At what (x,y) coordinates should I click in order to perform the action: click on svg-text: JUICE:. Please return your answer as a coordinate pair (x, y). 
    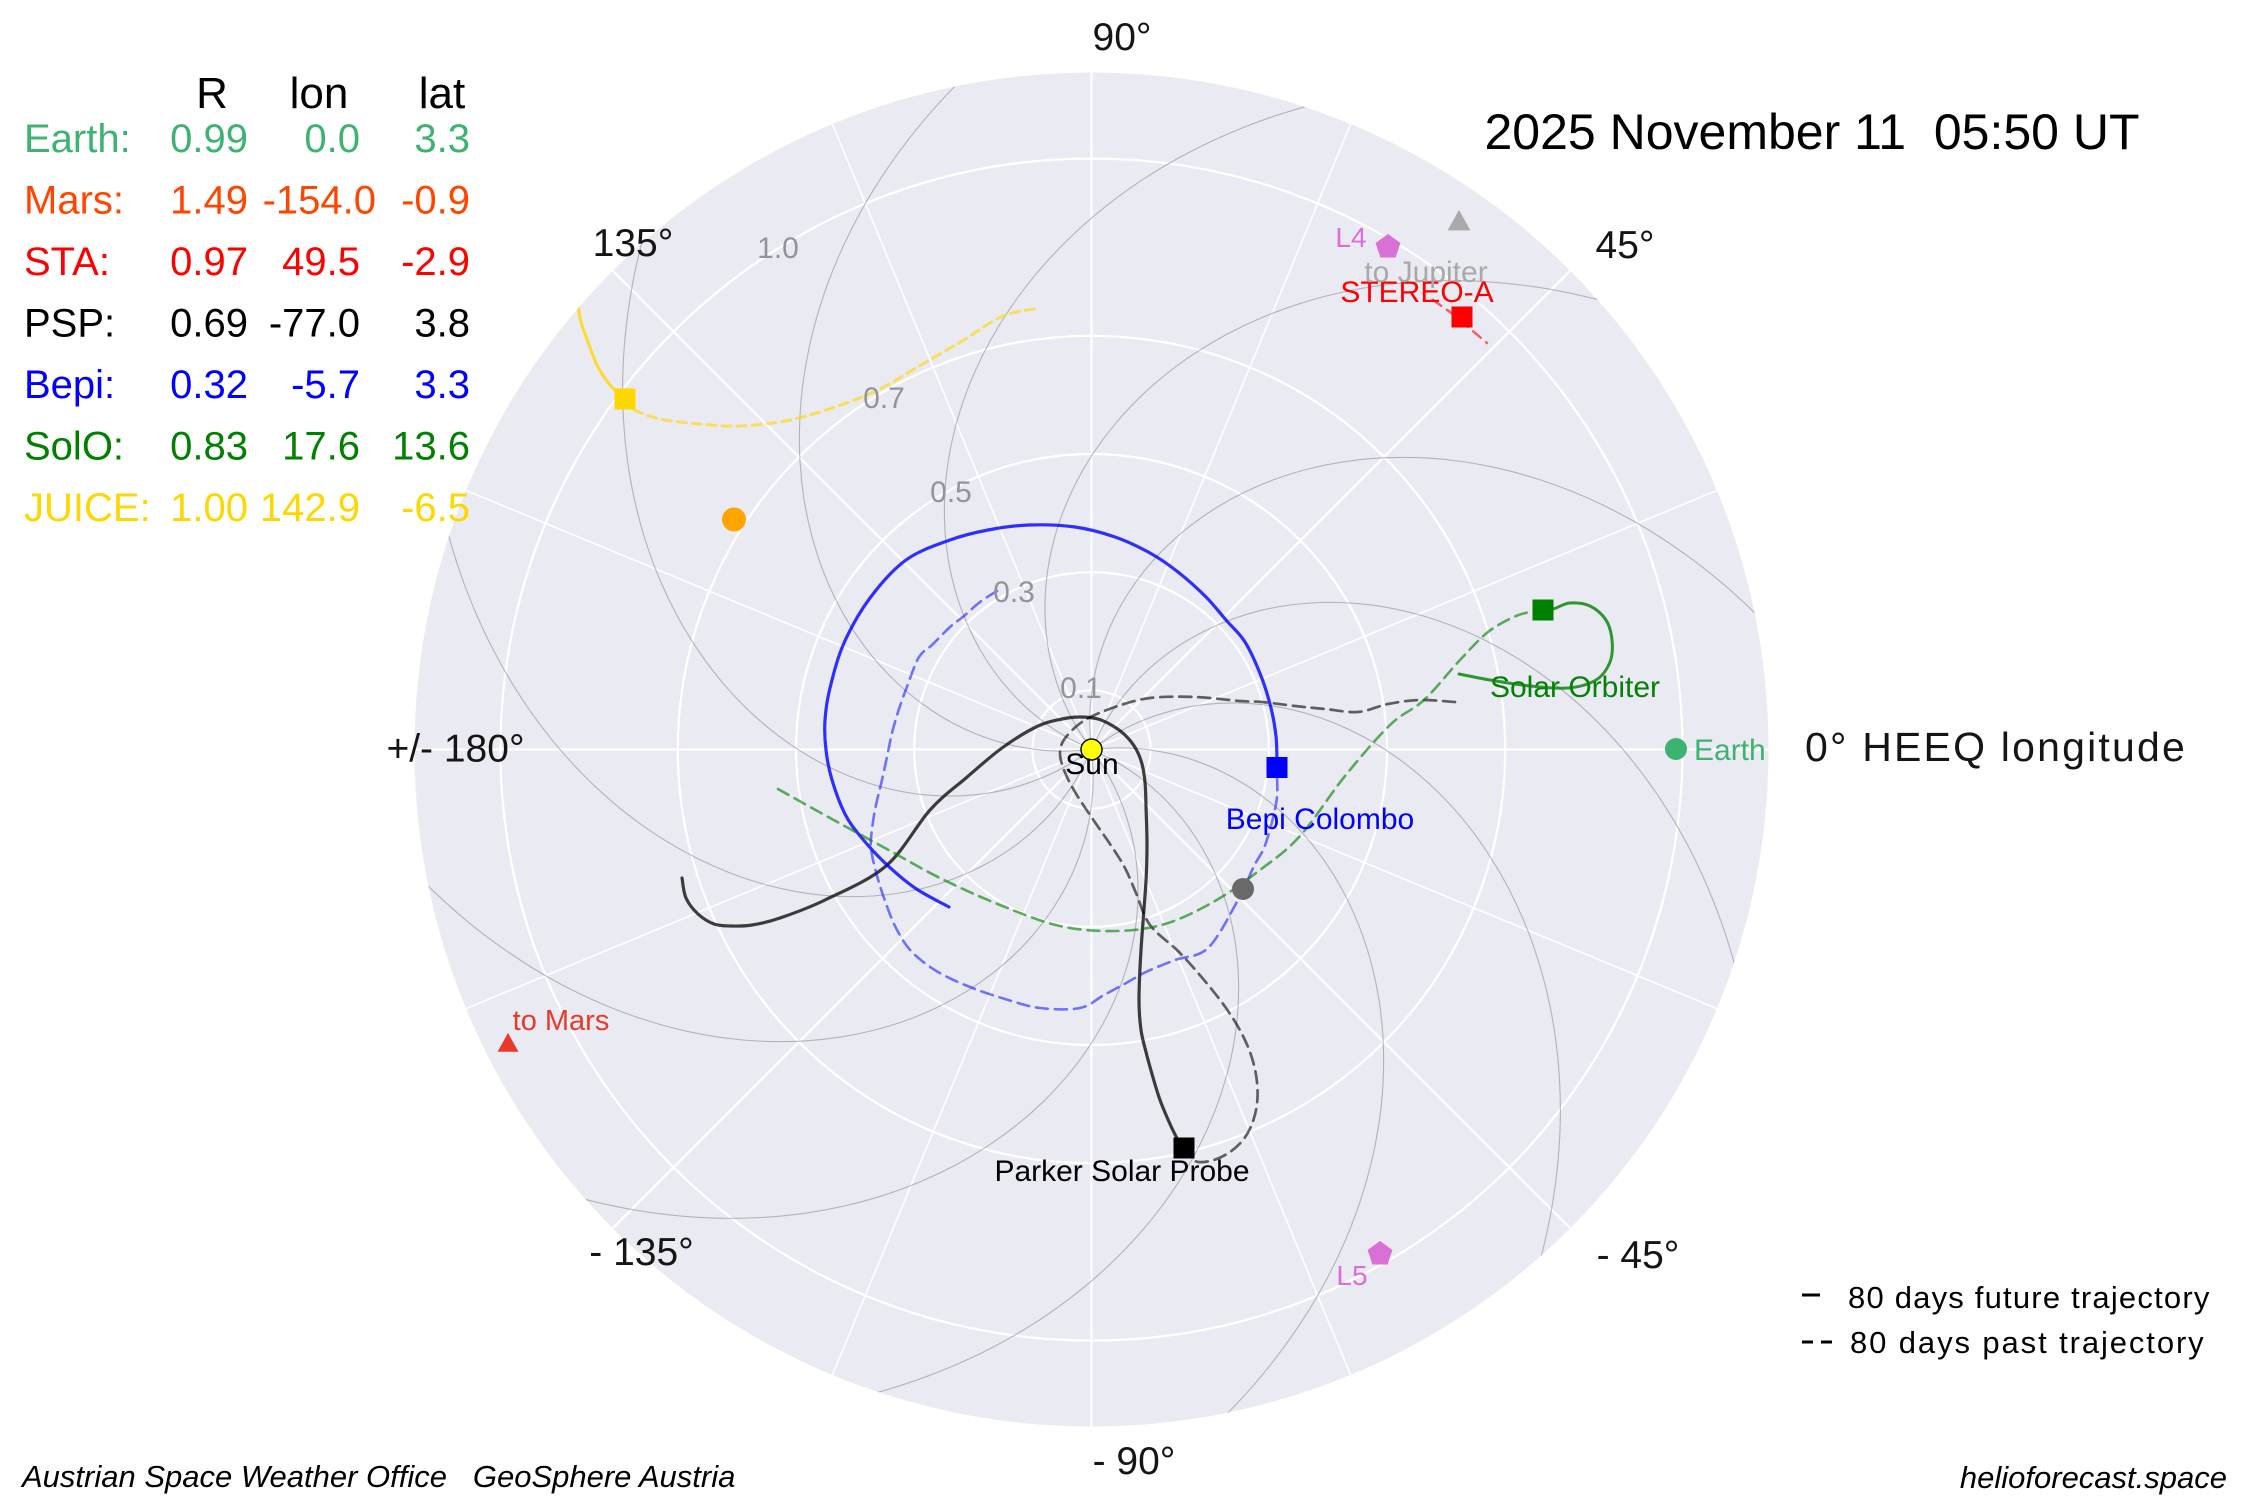
    Looking at the image, I should click on (87, 508).